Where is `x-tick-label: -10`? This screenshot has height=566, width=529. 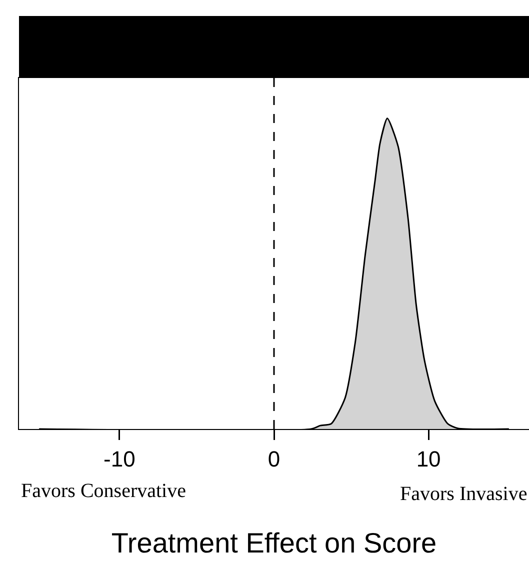
x-tick-label: -10 is located at coordinates (120, 459).